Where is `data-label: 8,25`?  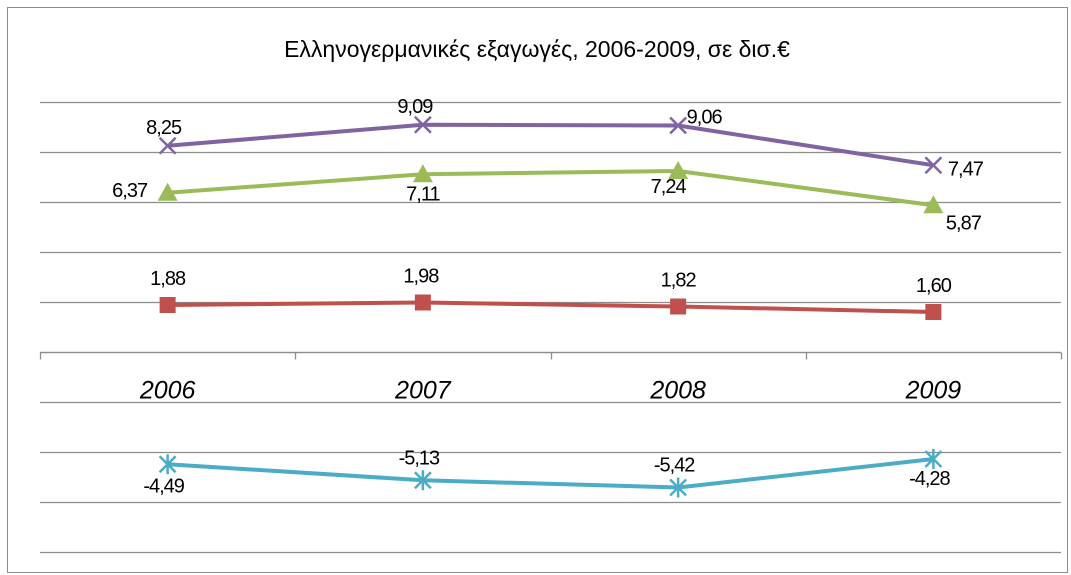 data-label: 8,25 is located at coordinates (164, 128).